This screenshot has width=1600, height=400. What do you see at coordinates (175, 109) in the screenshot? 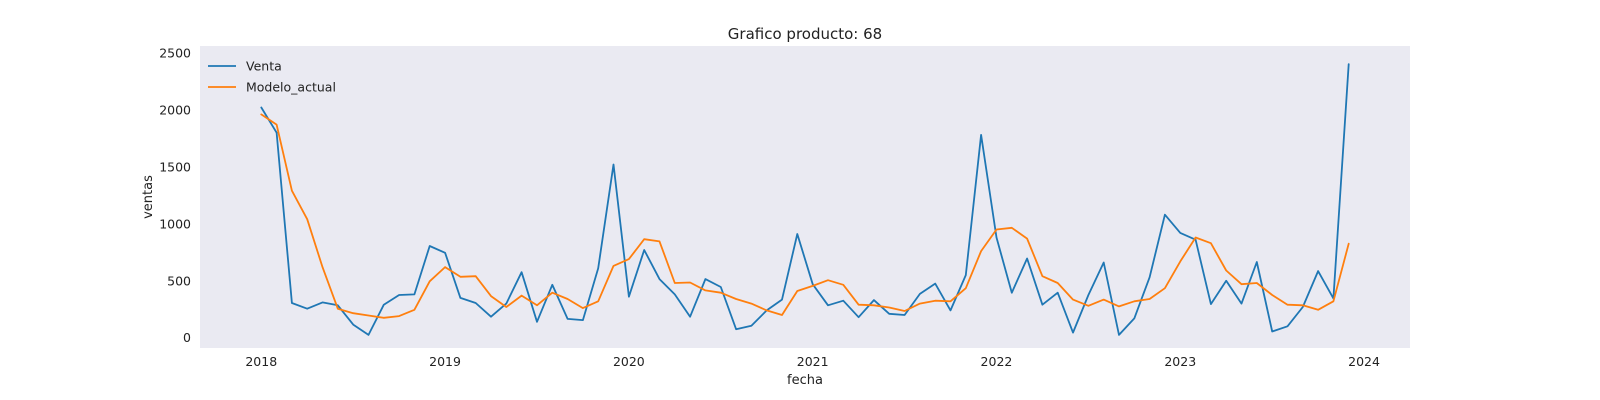
I see `y-tick-label: 2000` at bounding box center [175, 109].